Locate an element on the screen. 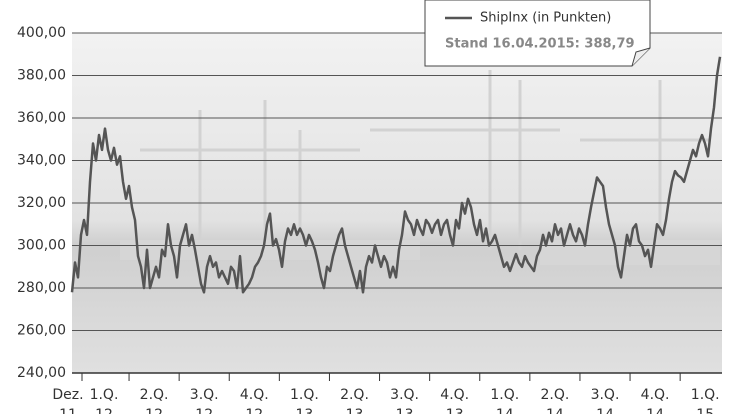 The width and height of the screenshot is (736, 414). y-tick-label: 240,00 is located at coordinates (41, 373).